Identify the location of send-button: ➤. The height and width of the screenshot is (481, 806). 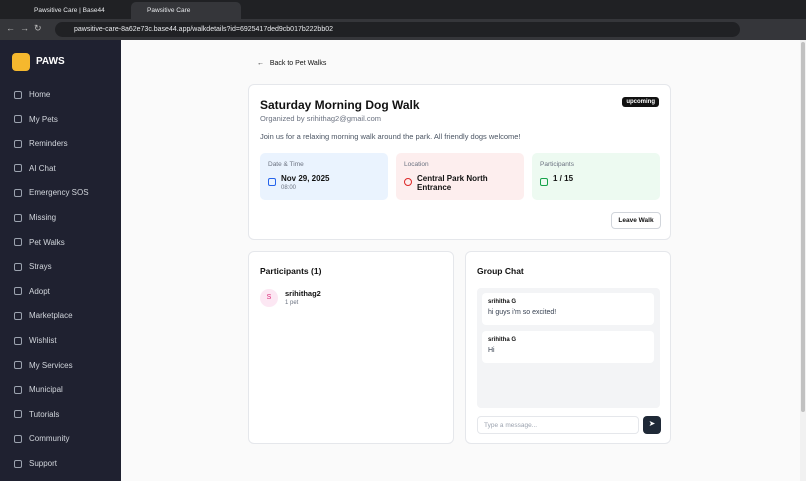
(652, 425).